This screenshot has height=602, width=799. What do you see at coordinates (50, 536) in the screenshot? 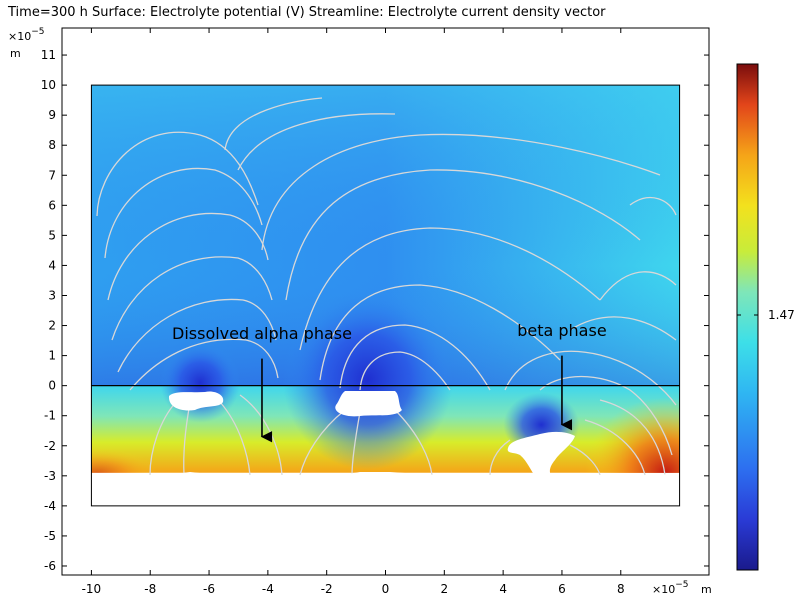
I see `y-tick-label: -5` at bounding box center [50, 536].